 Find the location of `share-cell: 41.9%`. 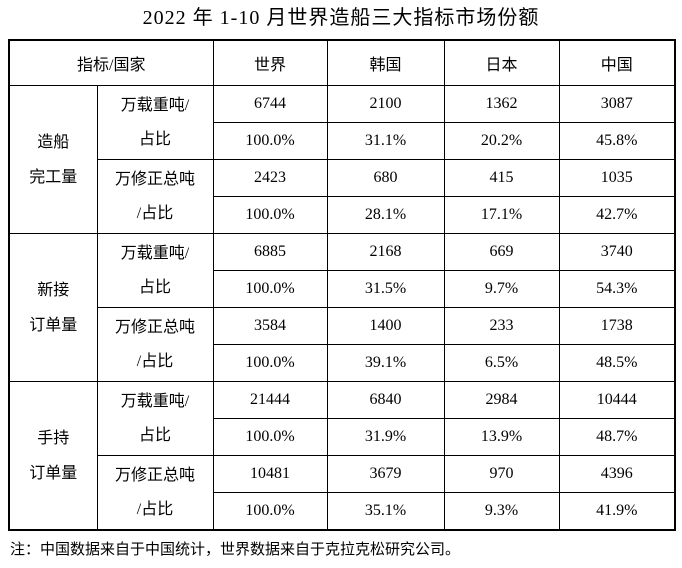

share-cell: 41.9% is located at coordinates (617, 511).